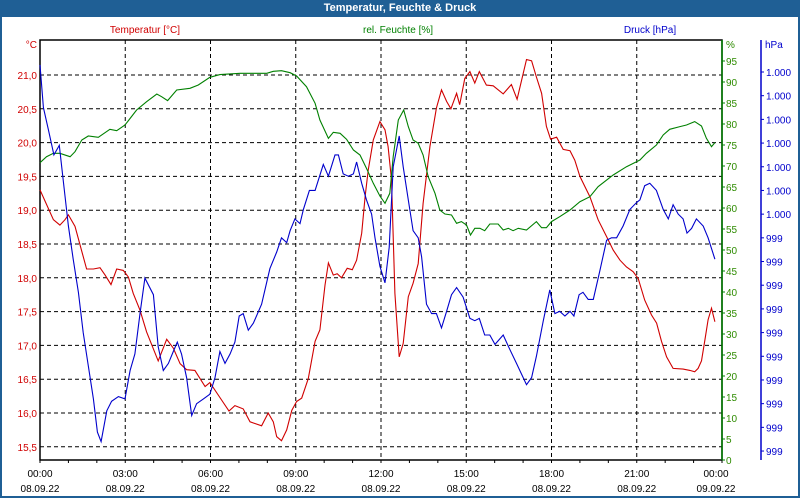  Describe the element at coordinates (466, 474) in the screenshot. I see `x-tick-time: 15:00` at that location.